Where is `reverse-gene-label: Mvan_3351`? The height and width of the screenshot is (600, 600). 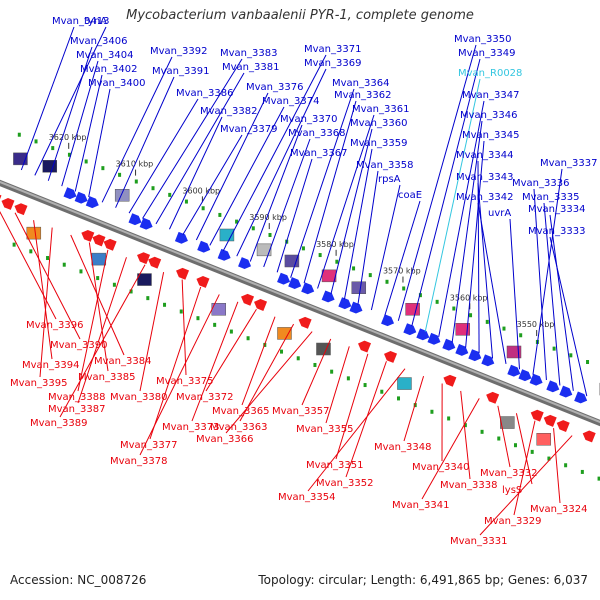
reverse-gene-label: Mvan_3351 is located at coordinates (334, 465).